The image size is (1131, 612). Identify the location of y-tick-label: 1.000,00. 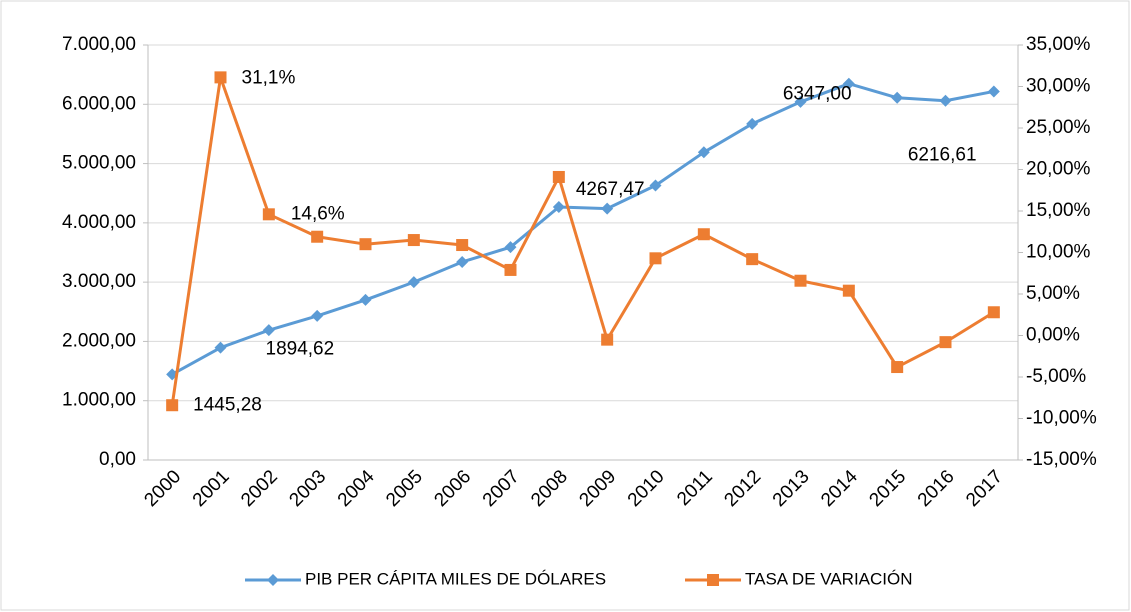
(99, 400).